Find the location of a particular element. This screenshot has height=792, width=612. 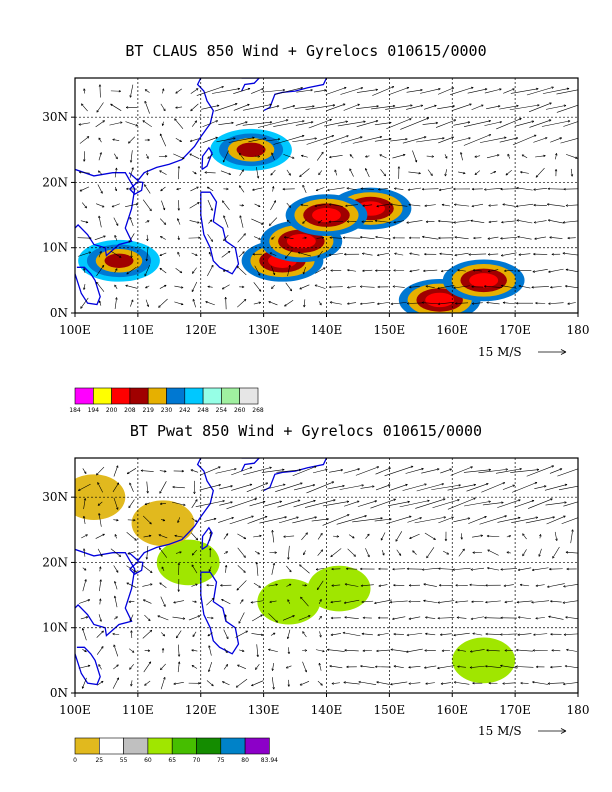

panel-2-title: BT Pwat 850 Wind + Gyrelocs 010615/0000 is located at coordinates (306, 431).